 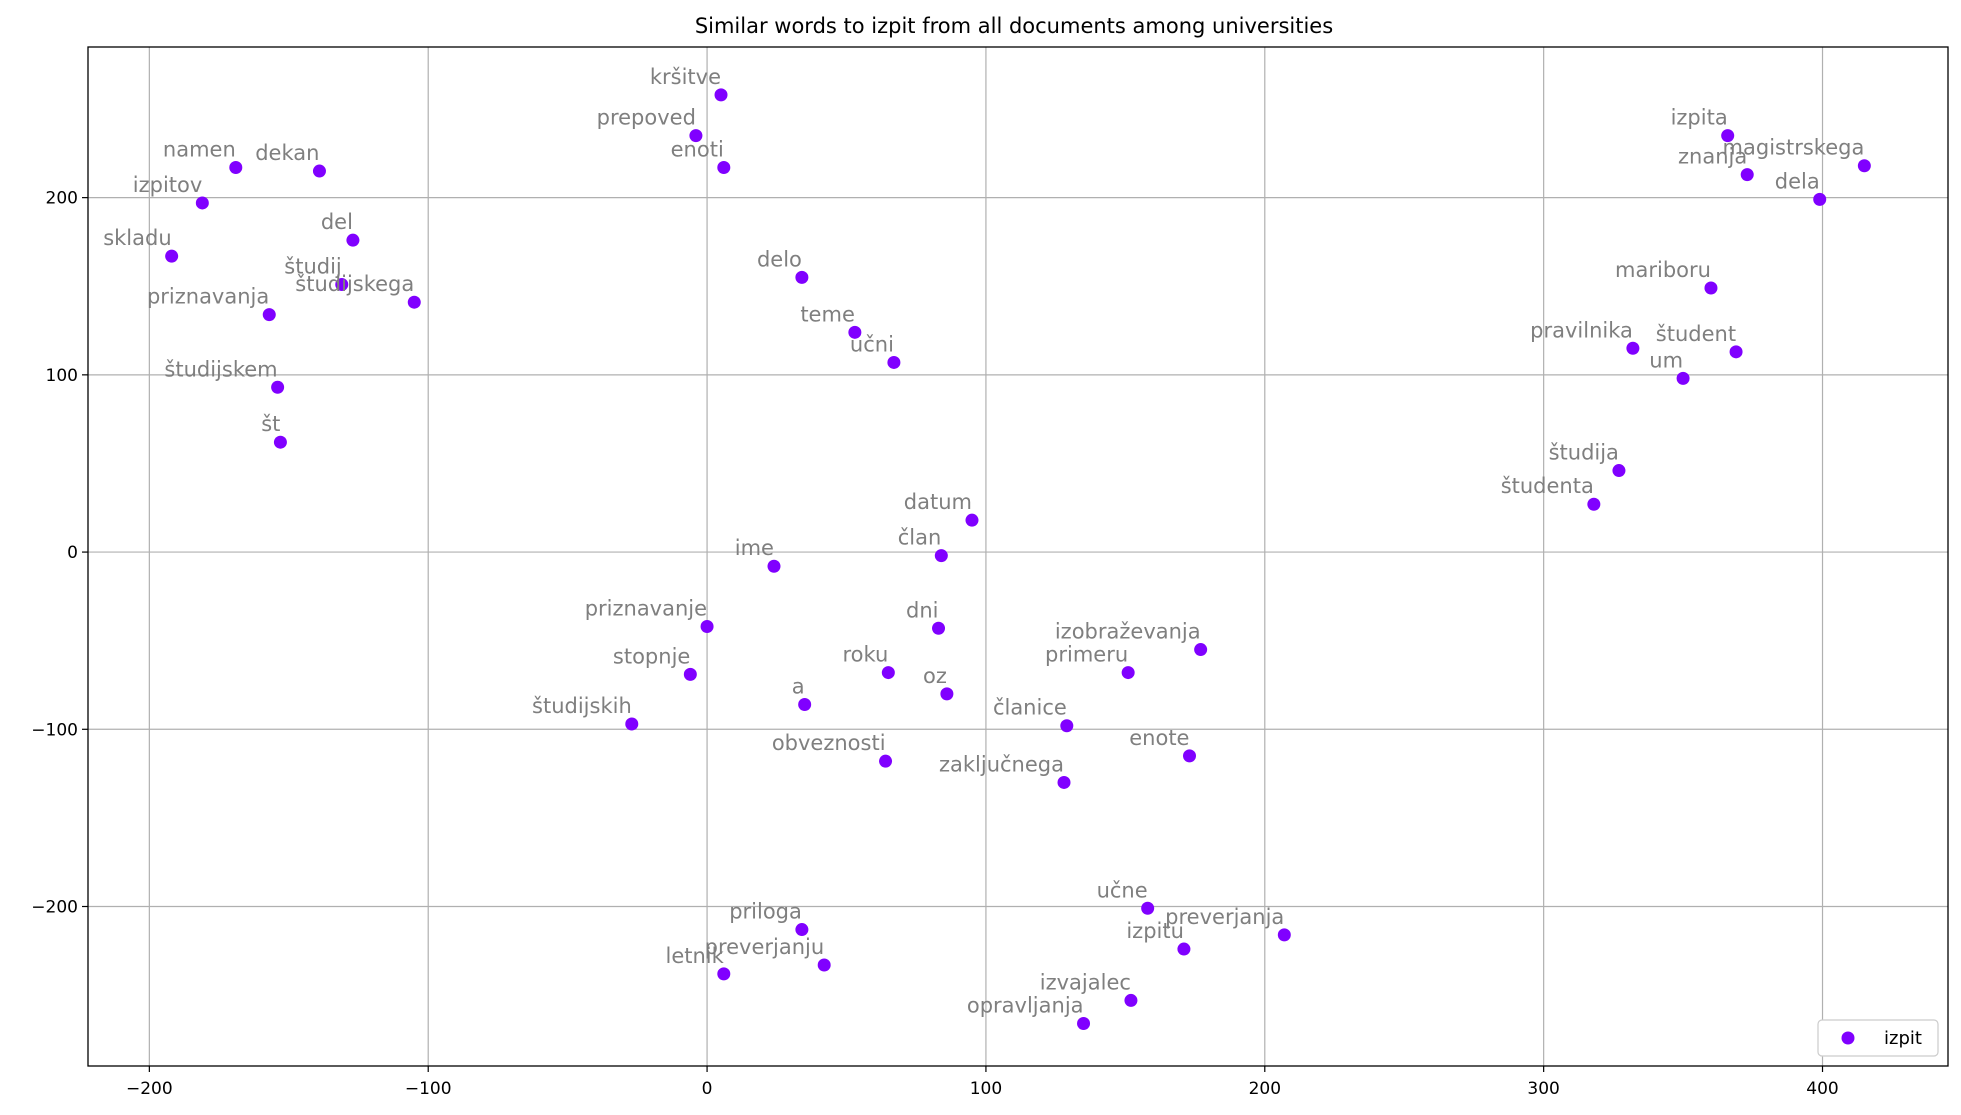 I want to click on point-label: študenta, so click(x=1547, y=486).